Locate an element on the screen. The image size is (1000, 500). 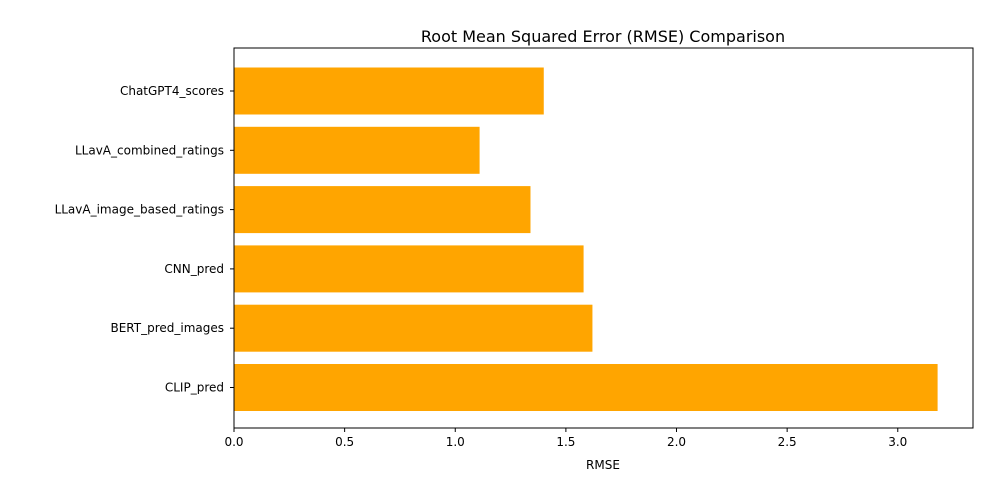
y-tick-label: LLavA_image_based_ratings is located at coordinates (139, 210).